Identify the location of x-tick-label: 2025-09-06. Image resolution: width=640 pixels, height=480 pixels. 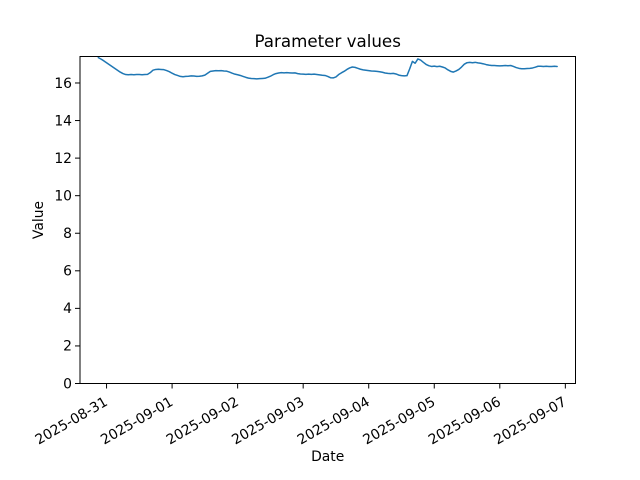
(465, 421).